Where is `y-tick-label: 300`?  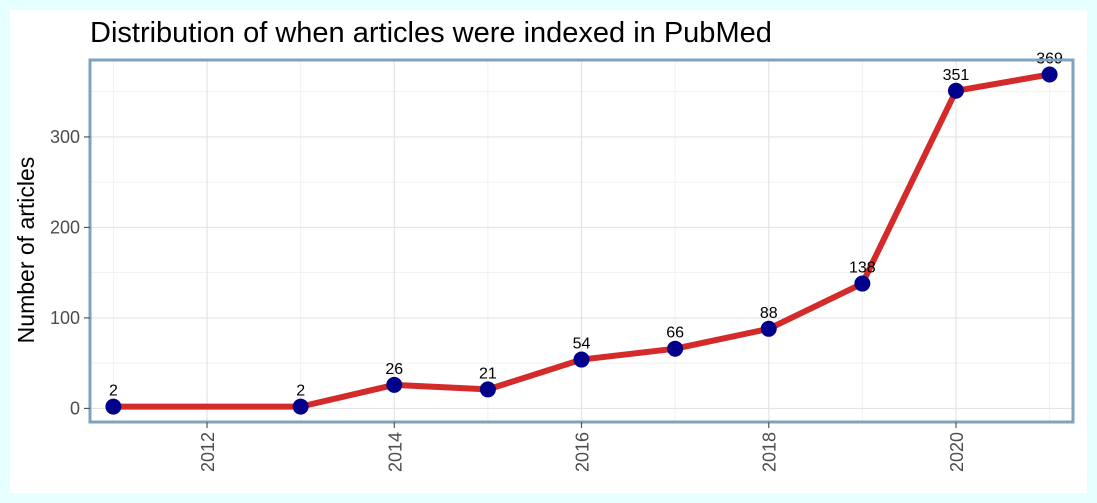
y-tick-label: 300 is located at coordinates (65, 137).